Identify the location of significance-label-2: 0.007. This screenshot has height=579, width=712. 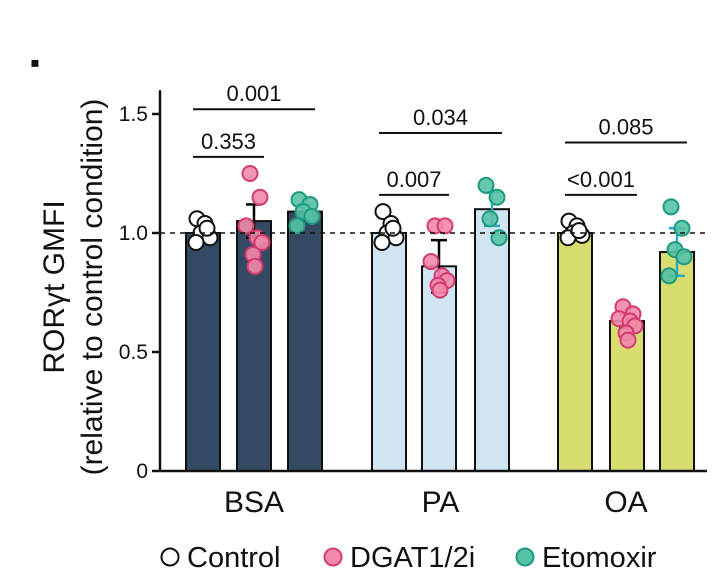
(413, 179).